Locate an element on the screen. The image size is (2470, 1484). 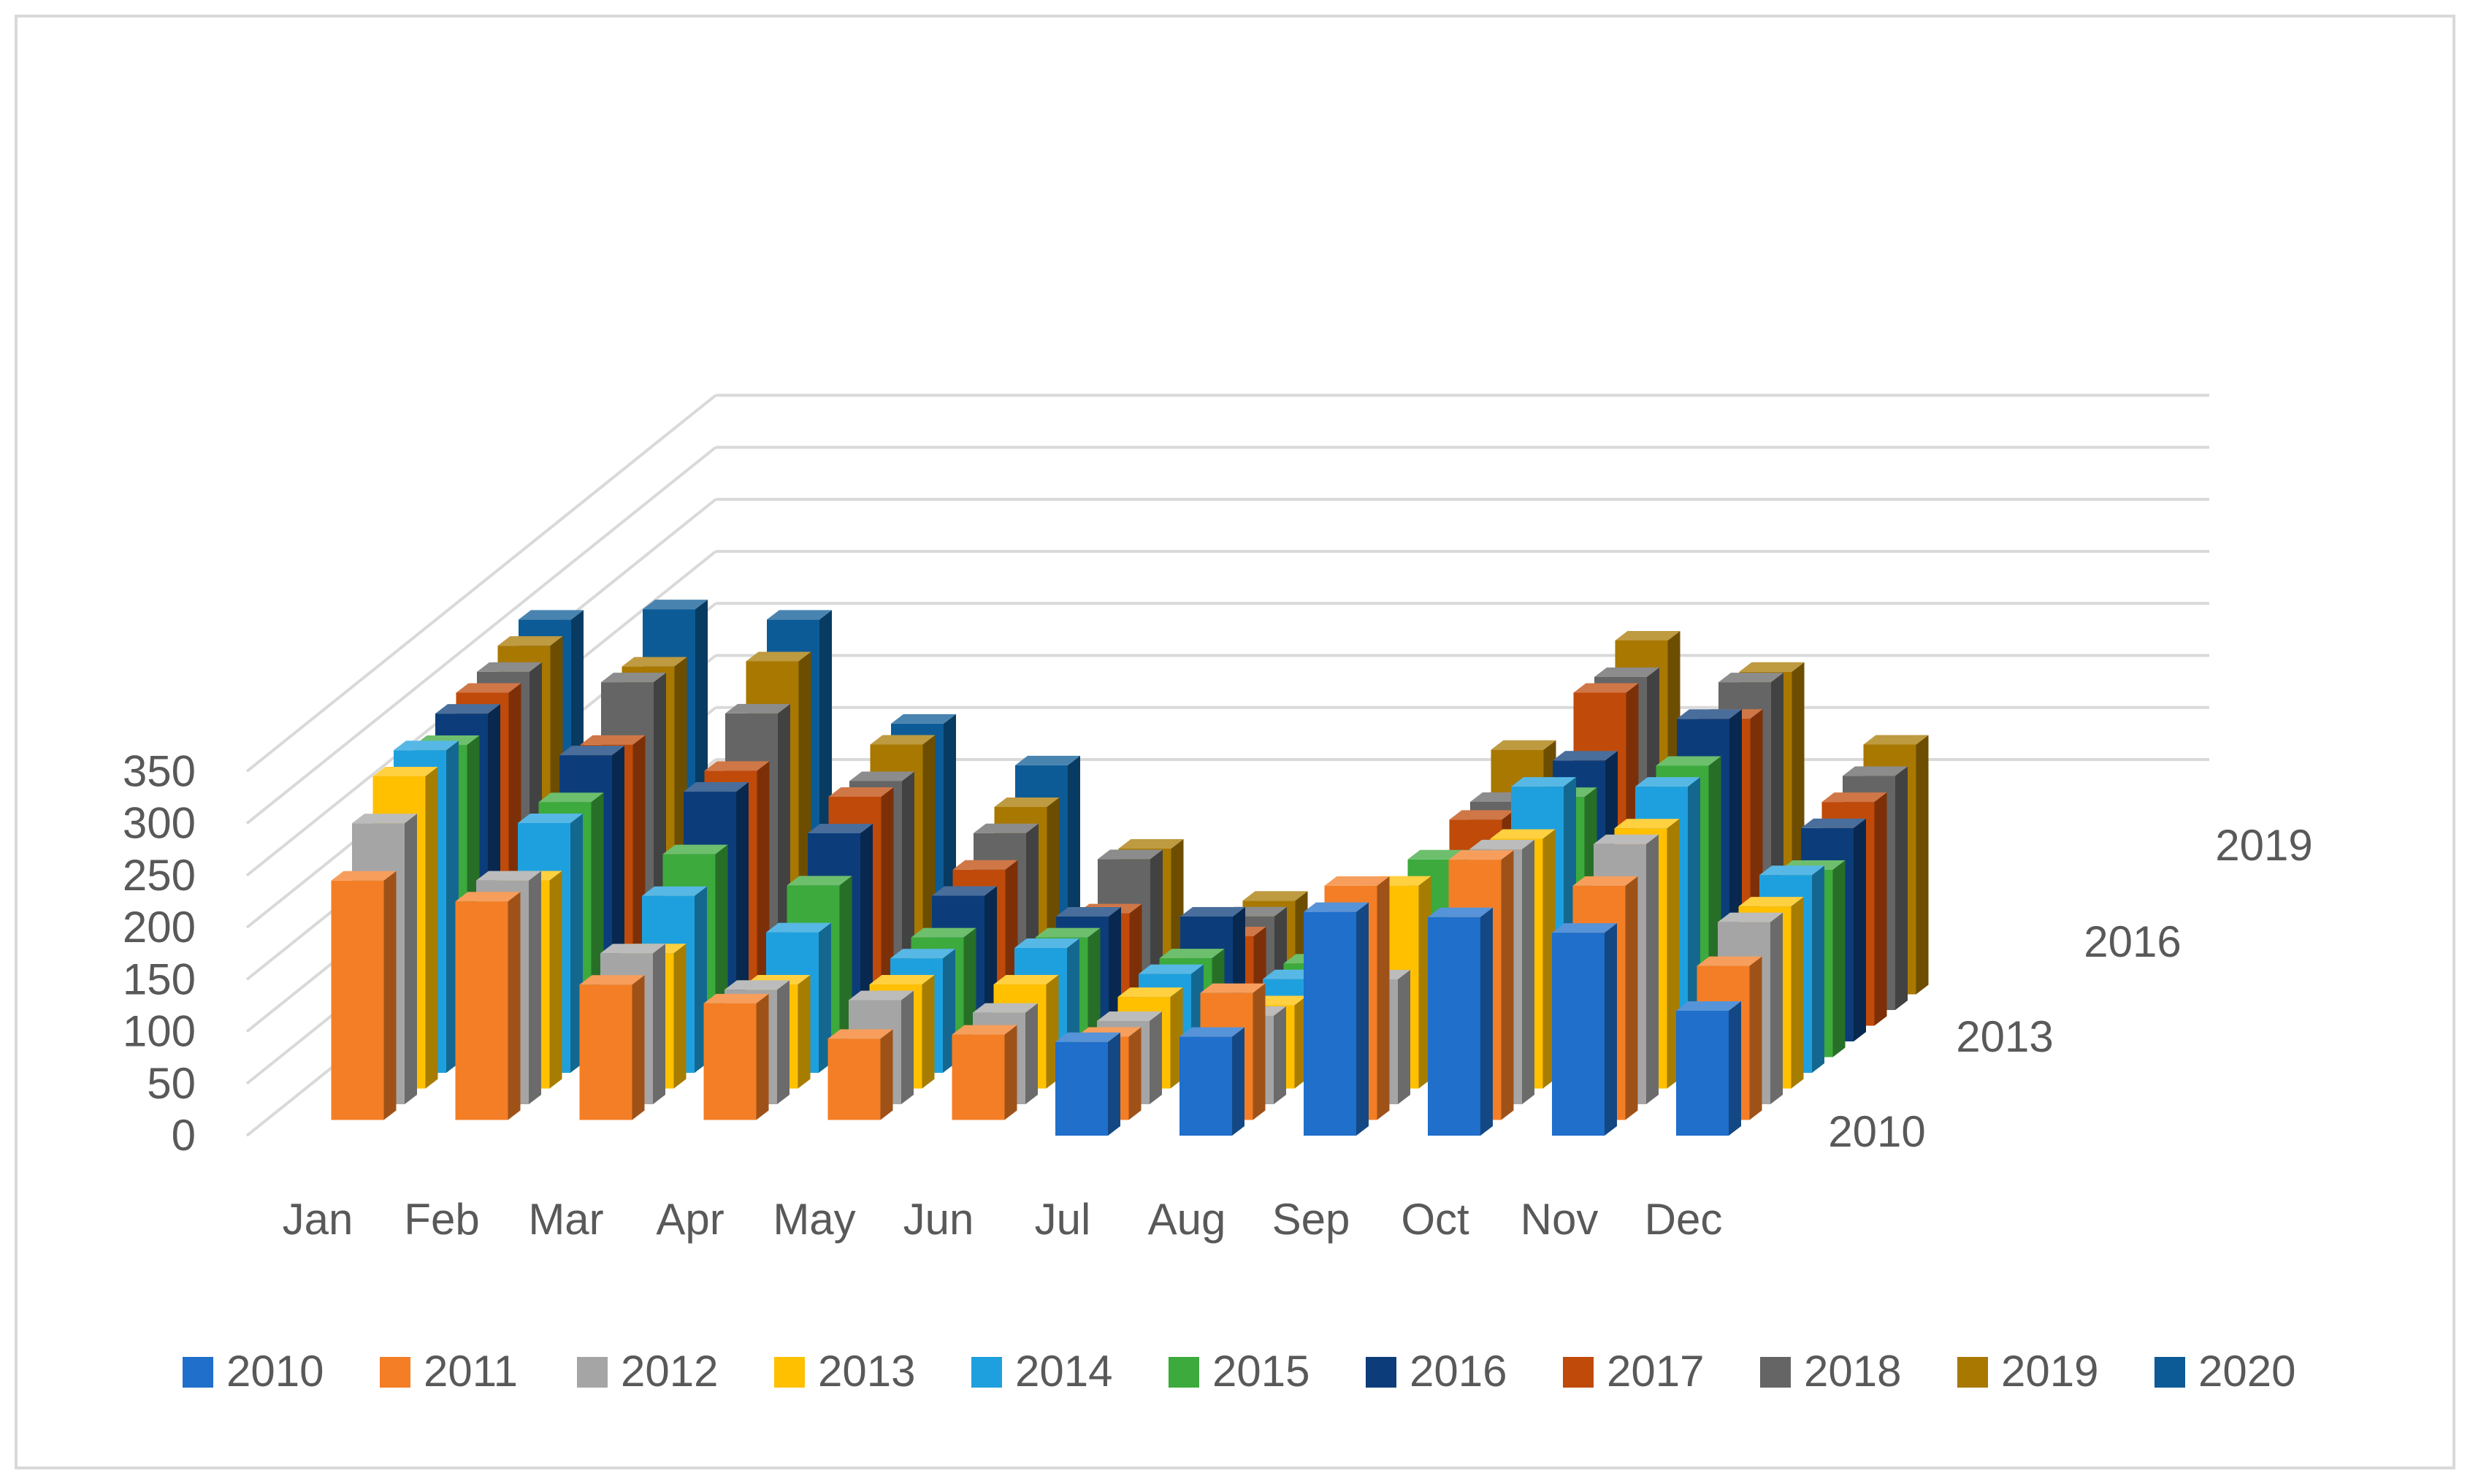
y-tick-label: 200 is located at coordinates (159, 927).